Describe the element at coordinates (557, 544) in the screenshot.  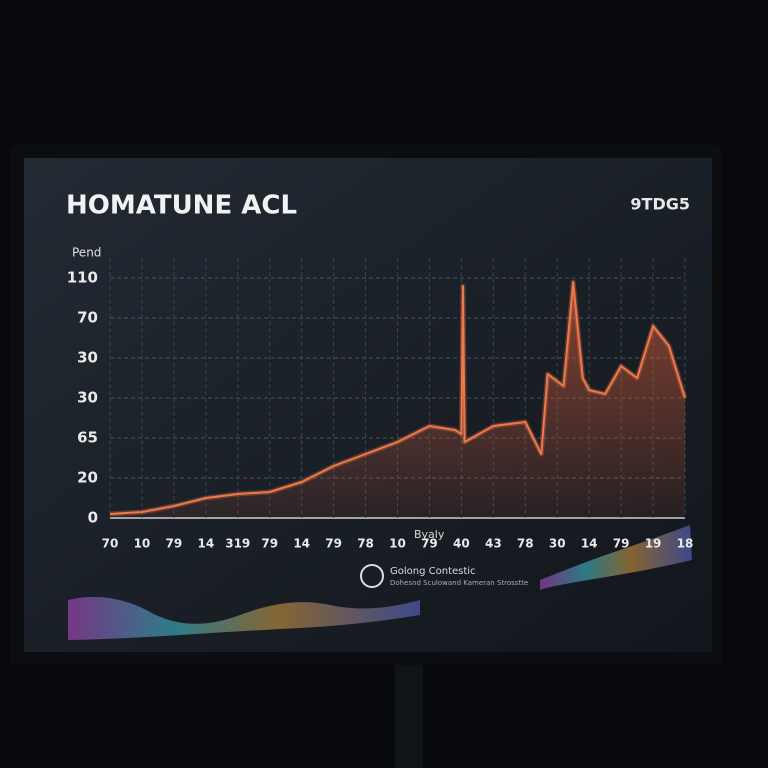
I see `x-tick-label: 30` at that location.